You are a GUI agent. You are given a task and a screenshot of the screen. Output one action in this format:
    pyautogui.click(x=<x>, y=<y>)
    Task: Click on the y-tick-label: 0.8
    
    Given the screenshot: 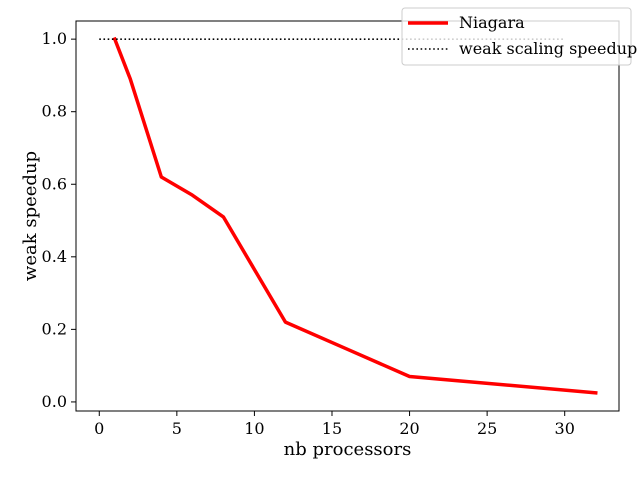 What is the action you would take?
    pyautogui.click(x=54, y=111)
    